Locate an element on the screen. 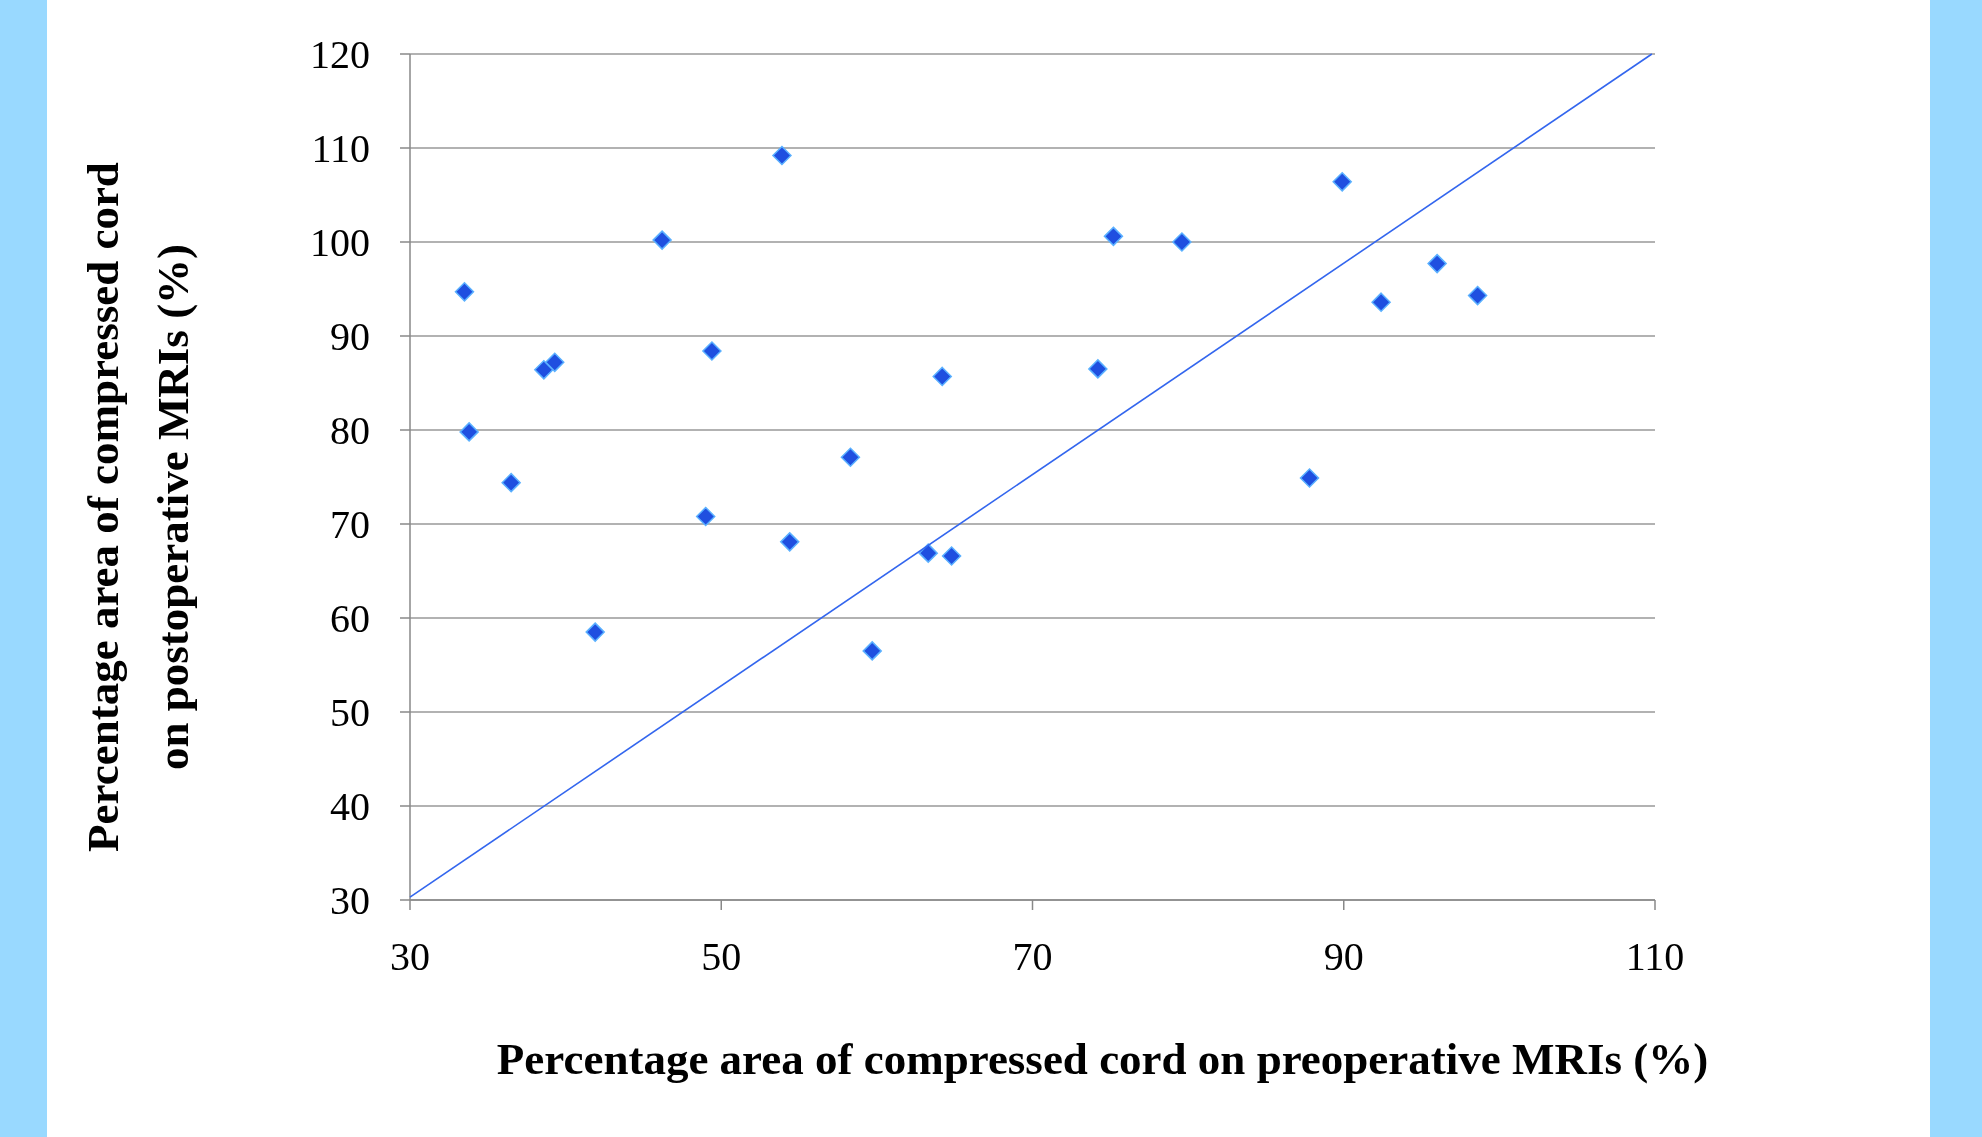  x-tick-label: 70 is located at coordinates (1032, 956).